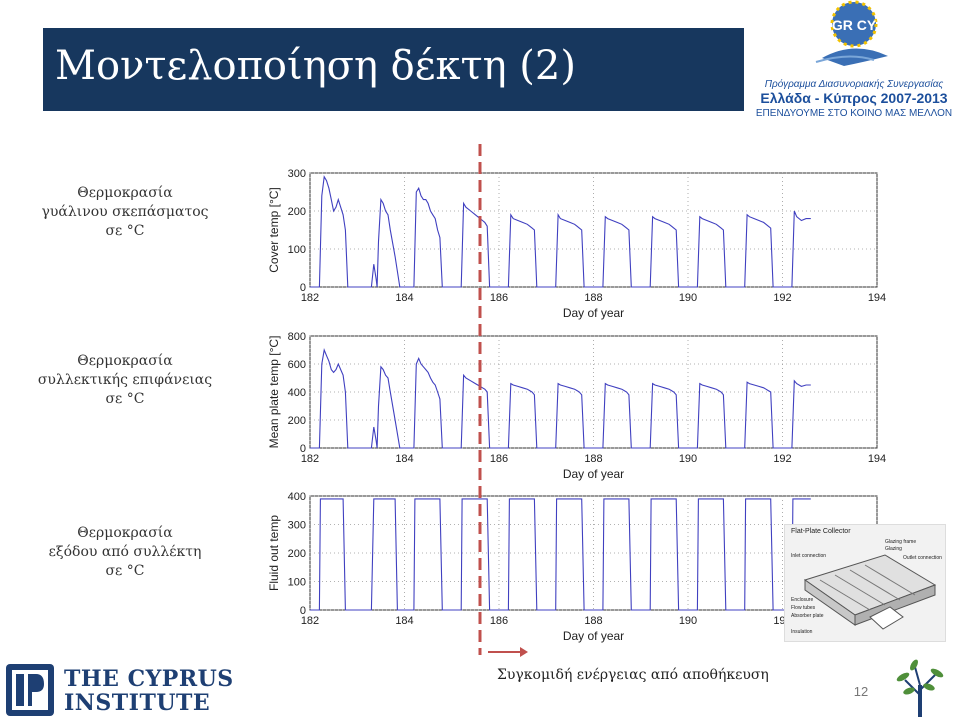  What do you see at coordinates (274, 230) in the screenshot?
I see `y-axis-label: Cover temp [°C]` at bounding box center [274, 230].